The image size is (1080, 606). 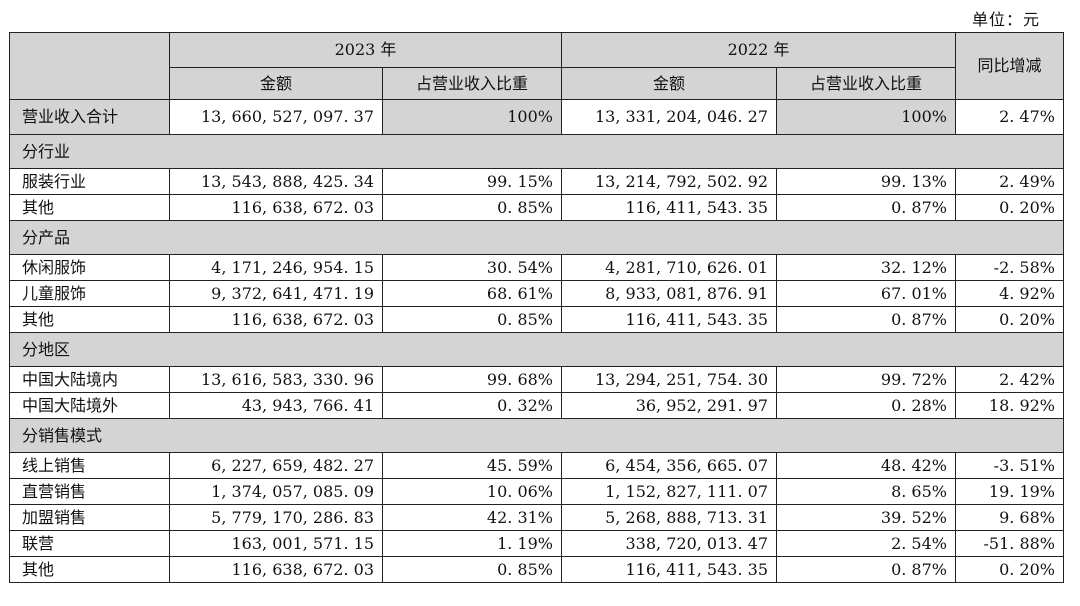 What do you see at coordinates (89, 267) in the screenshot?
I see `row-label: 休闲服饰` at bounding box center [89, 267].